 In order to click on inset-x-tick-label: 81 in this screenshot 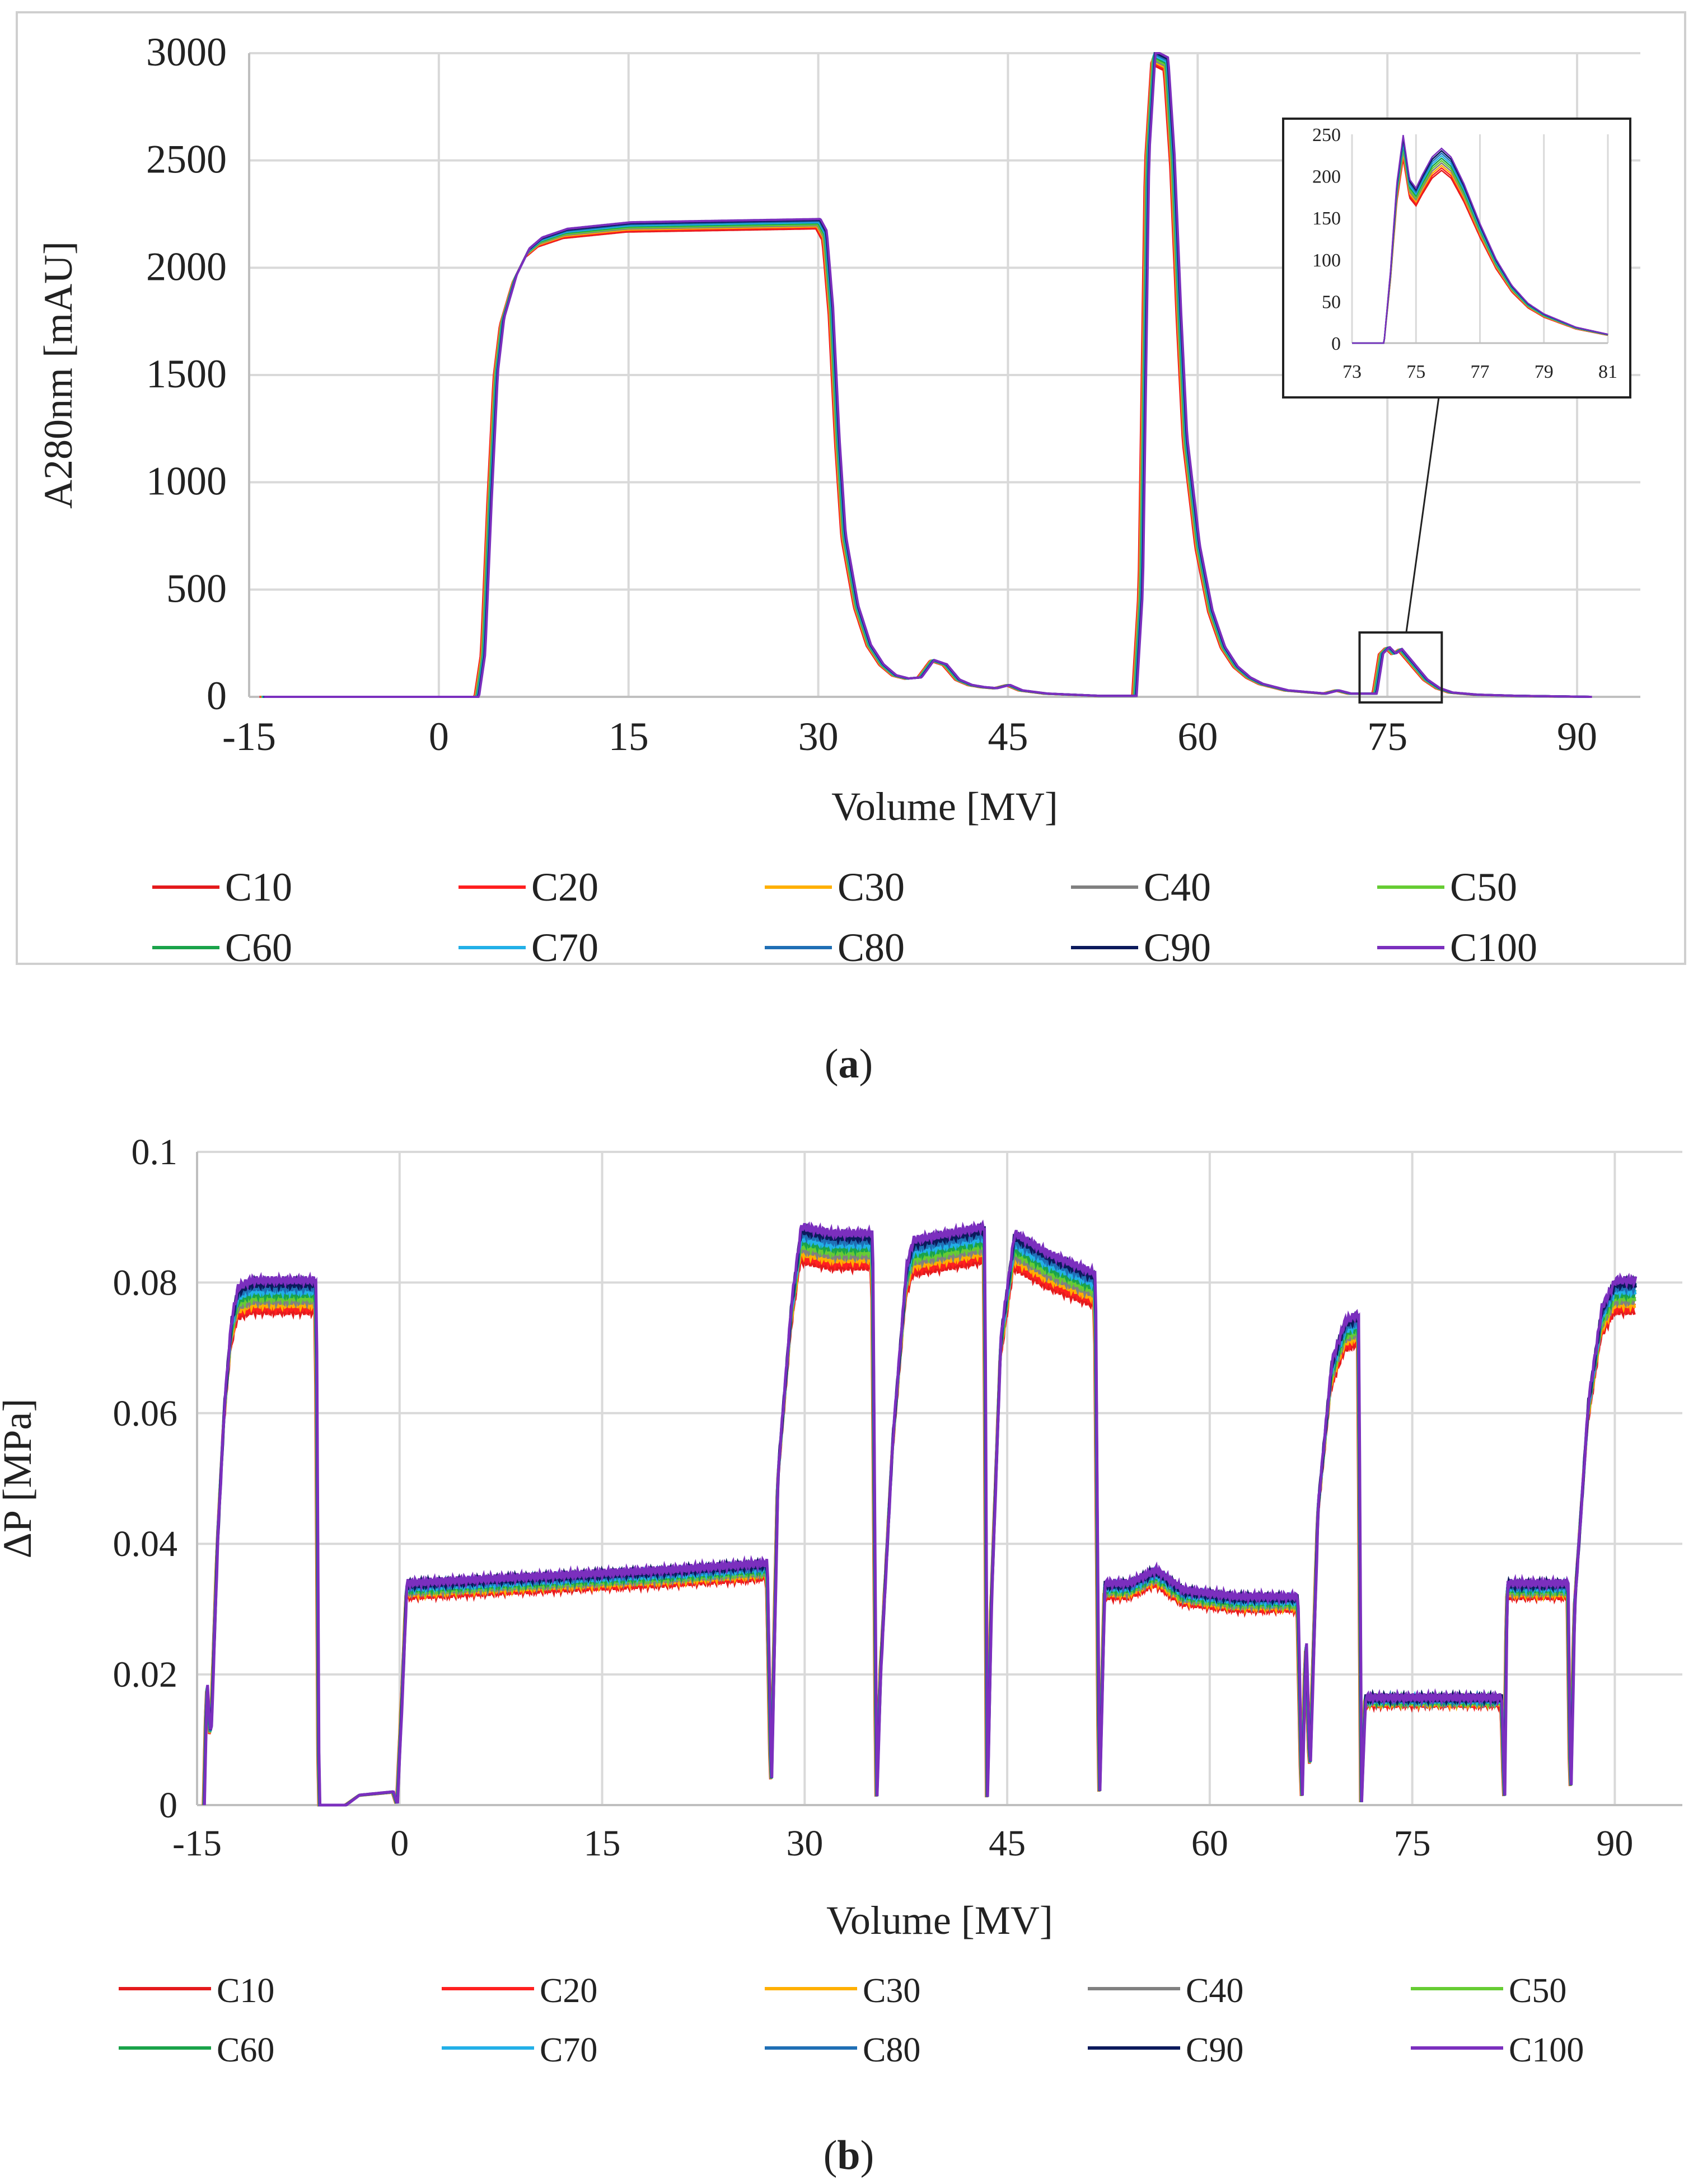, I will do `click(1607, 372)`.